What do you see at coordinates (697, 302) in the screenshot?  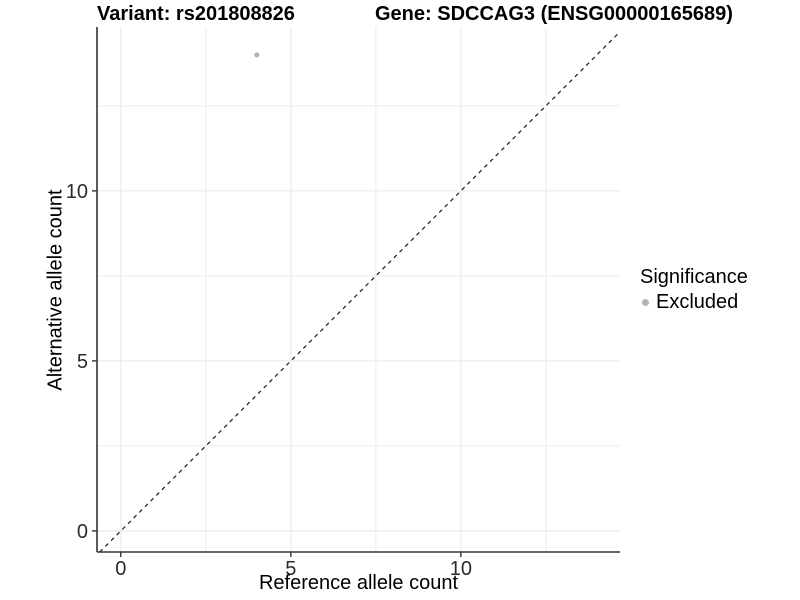 I see `legend-item-label: Excluded` at bounding box center [697, 302].